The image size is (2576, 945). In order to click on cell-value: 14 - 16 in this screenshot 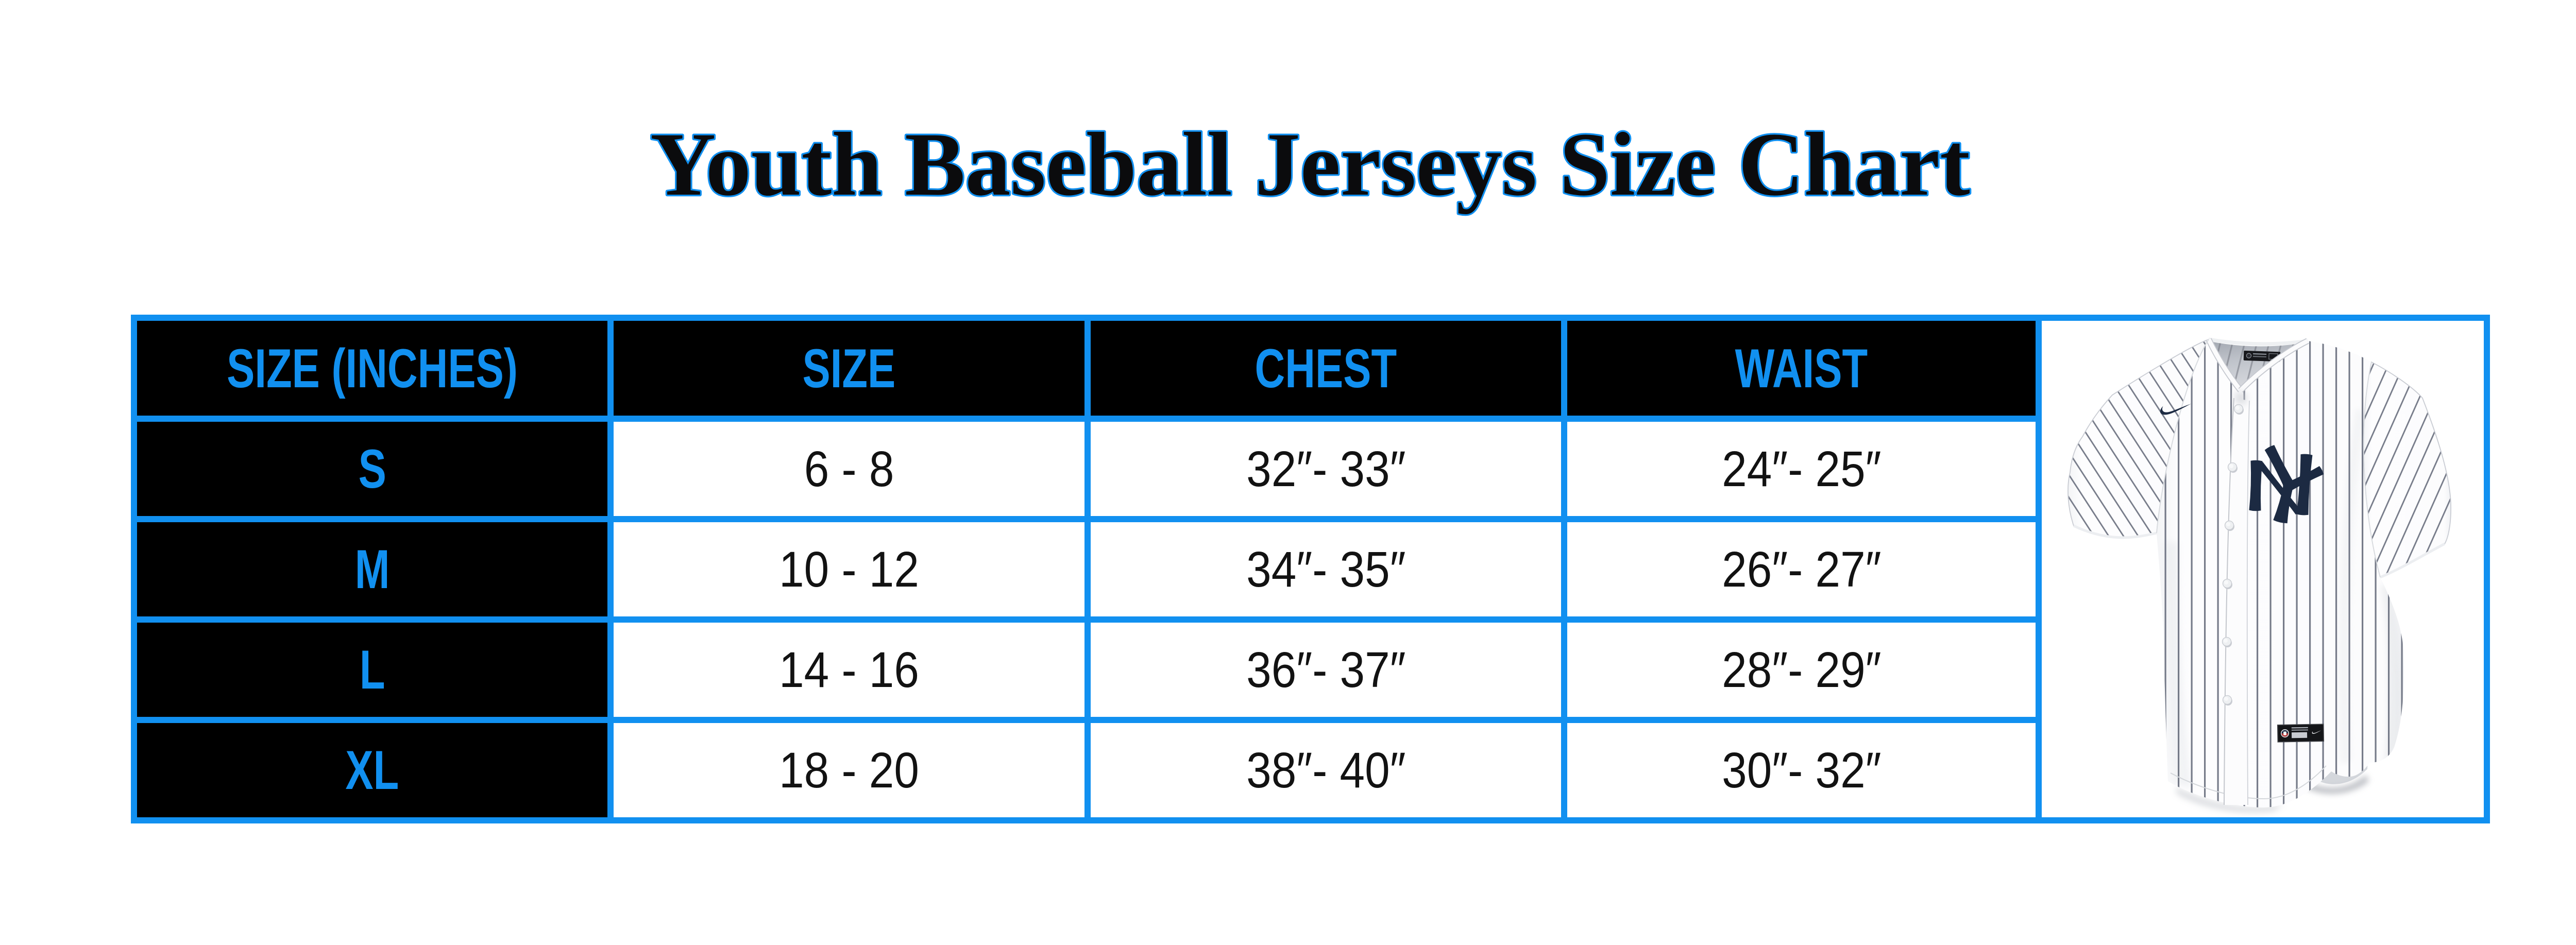, I will do `click(849, 670)`.